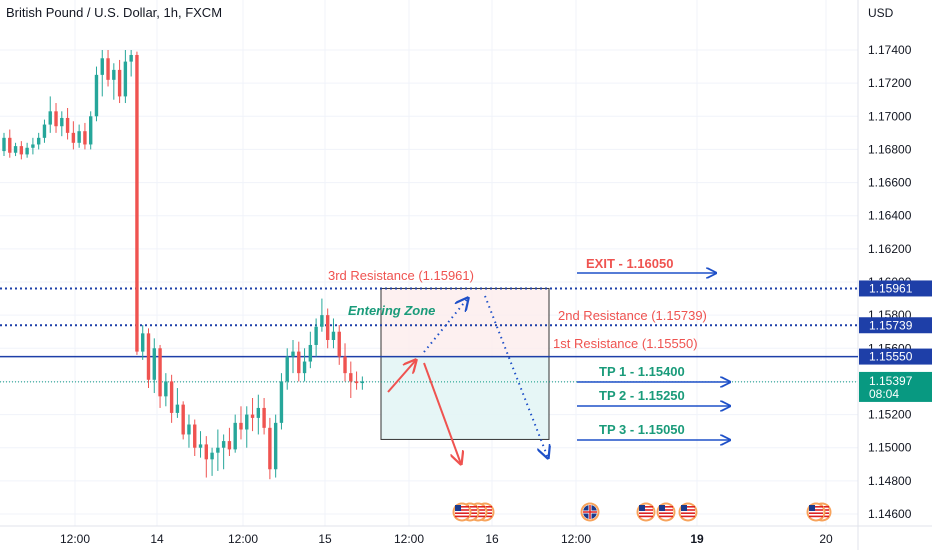 Image resolution: width=932 pixels, height=550 pixels. I want to click on x-tick-label: 19, so click(697, 539).